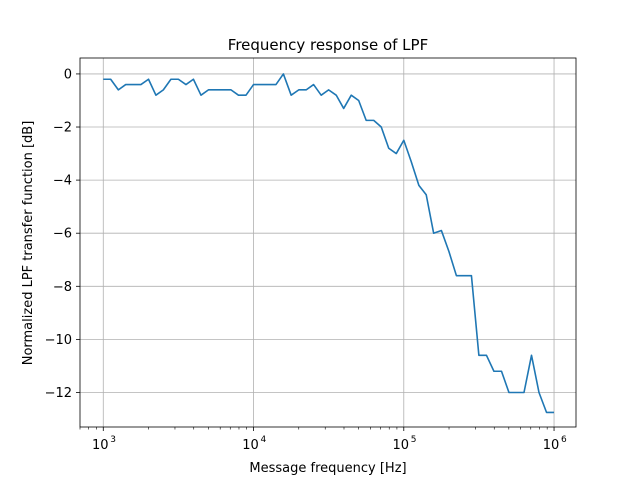  I want to click on x-axis-label: Message frequency [Hz], so click(327, 468).